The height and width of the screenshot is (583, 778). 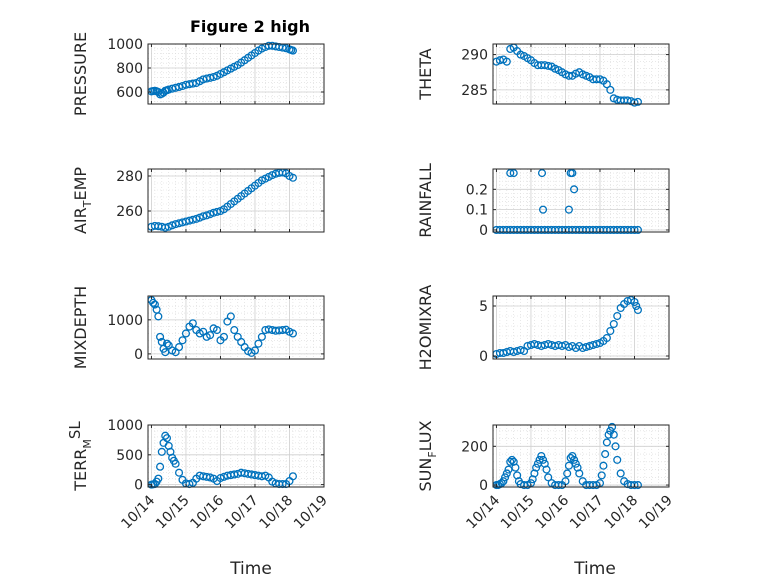 I want to click on y-axis-label-sub: T, so click(x=87, y=204).